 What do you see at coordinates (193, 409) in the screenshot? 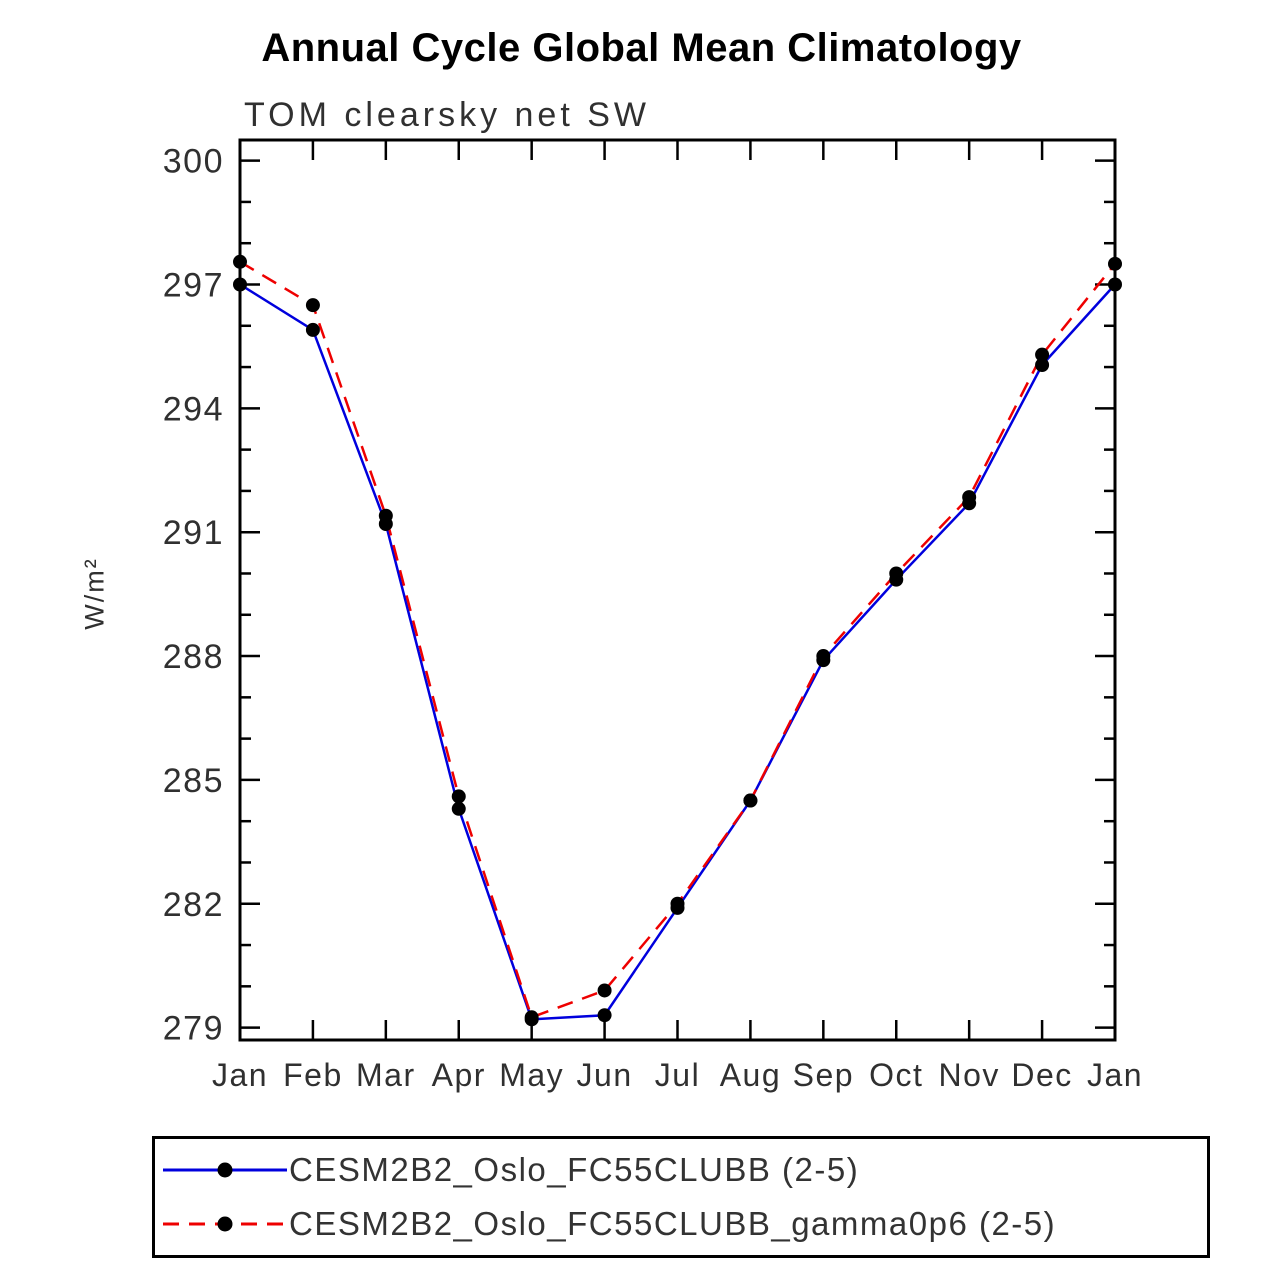
I see `y-tick-label: 294` at bounding box center [193, 409].